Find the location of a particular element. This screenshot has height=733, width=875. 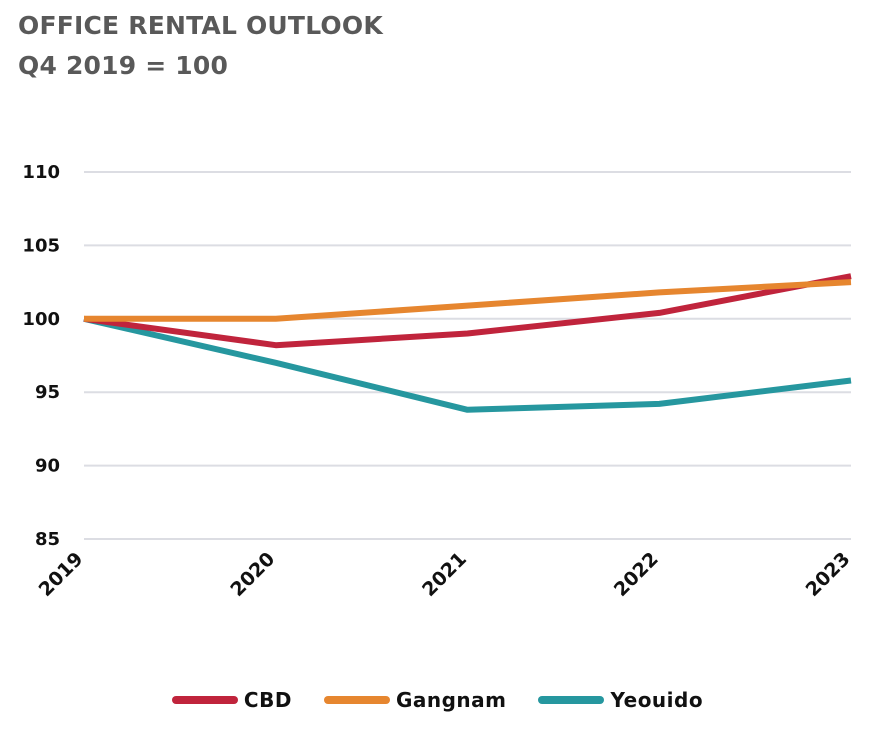

legend-item-cbd: CBD is located at coordinates (231, 700).